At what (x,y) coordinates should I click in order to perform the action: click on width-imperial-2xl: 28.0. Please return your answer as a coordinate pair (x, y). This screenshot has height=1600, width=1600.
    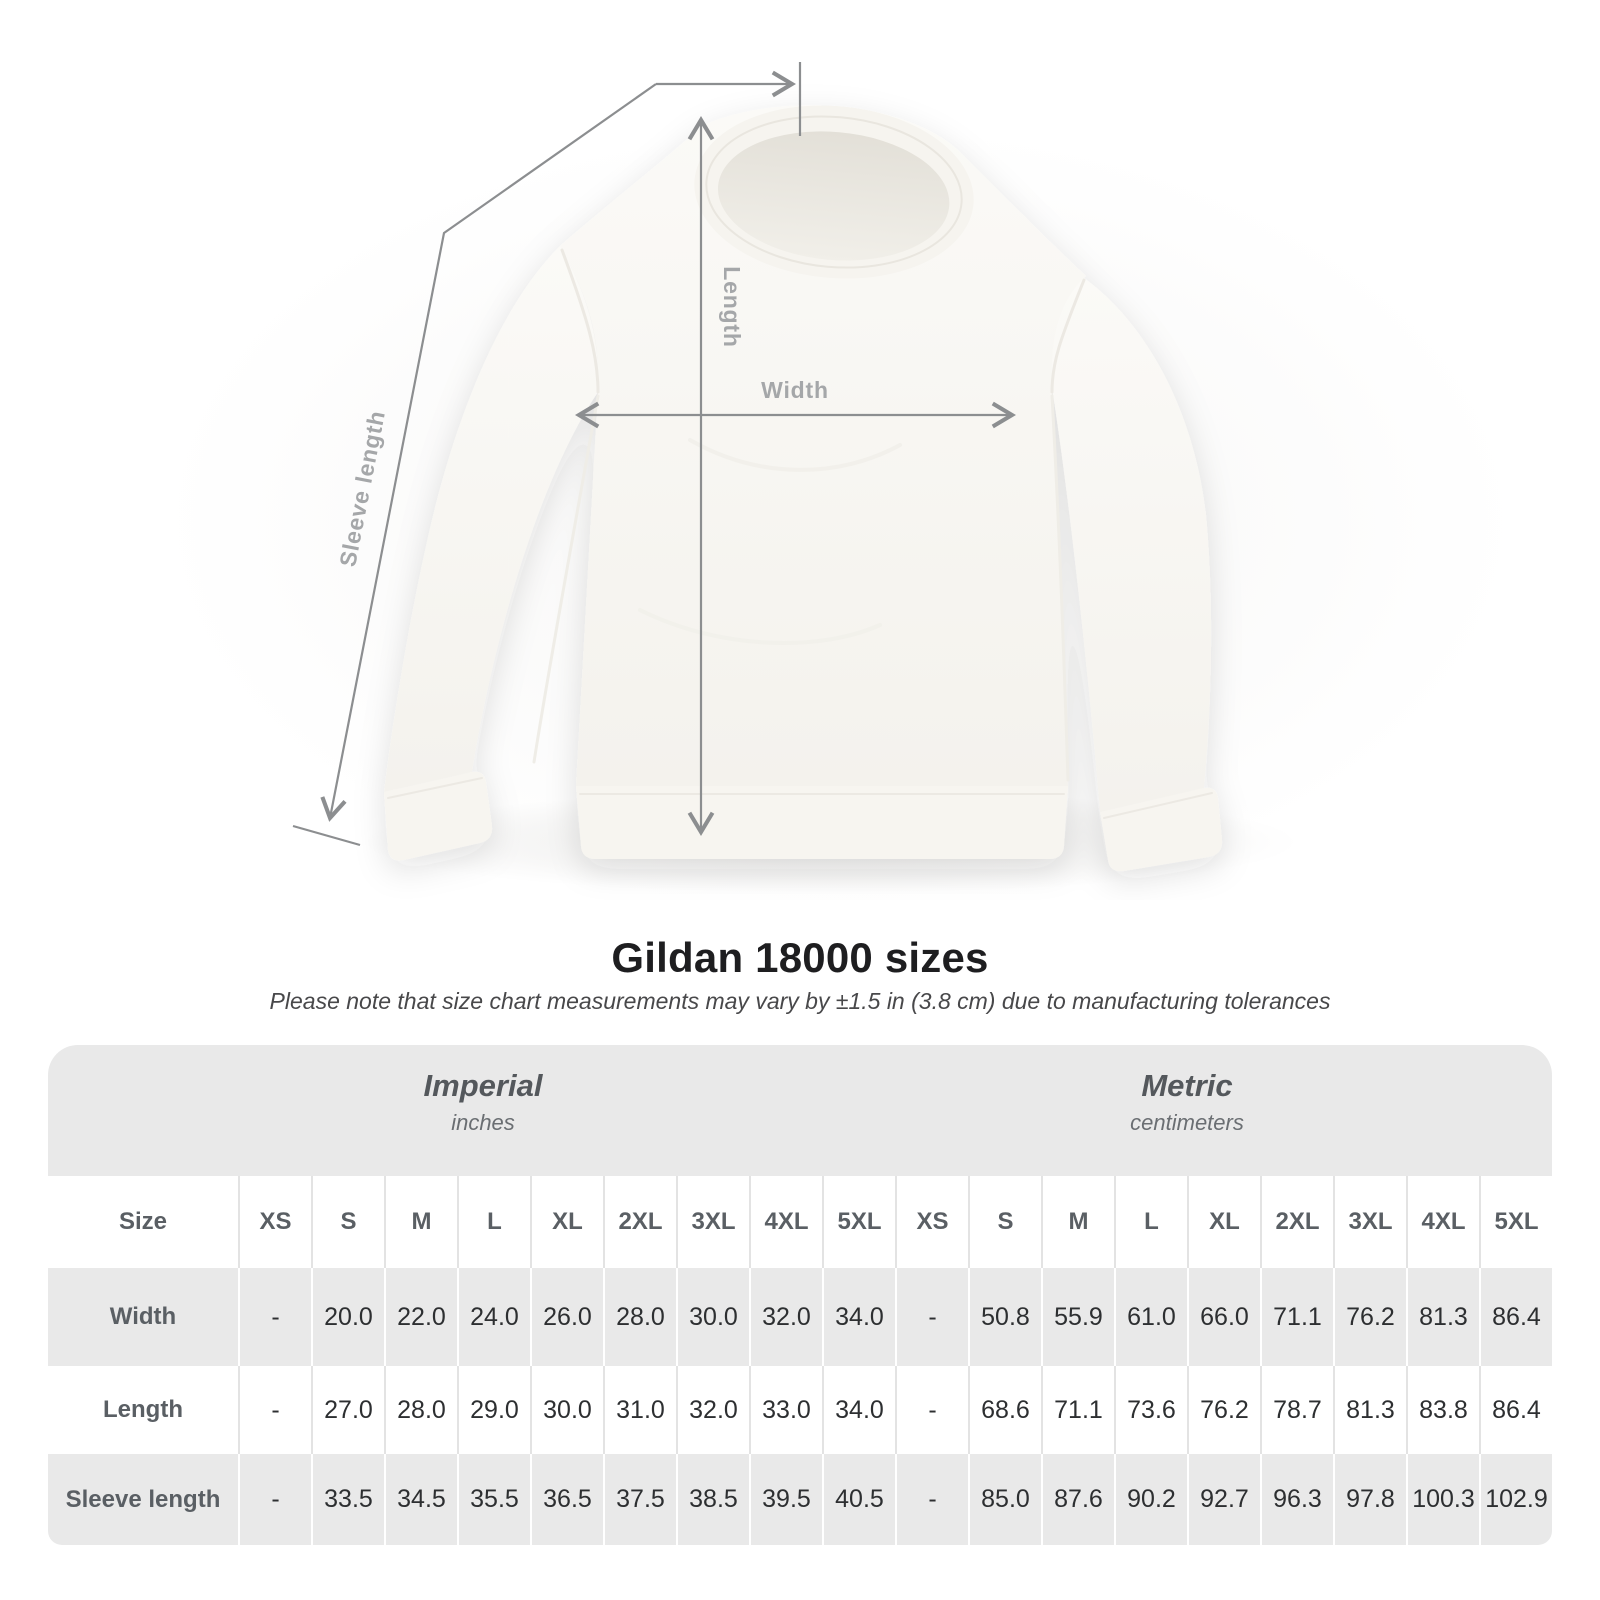
    Looking at the image, I should click on (639, 1317).